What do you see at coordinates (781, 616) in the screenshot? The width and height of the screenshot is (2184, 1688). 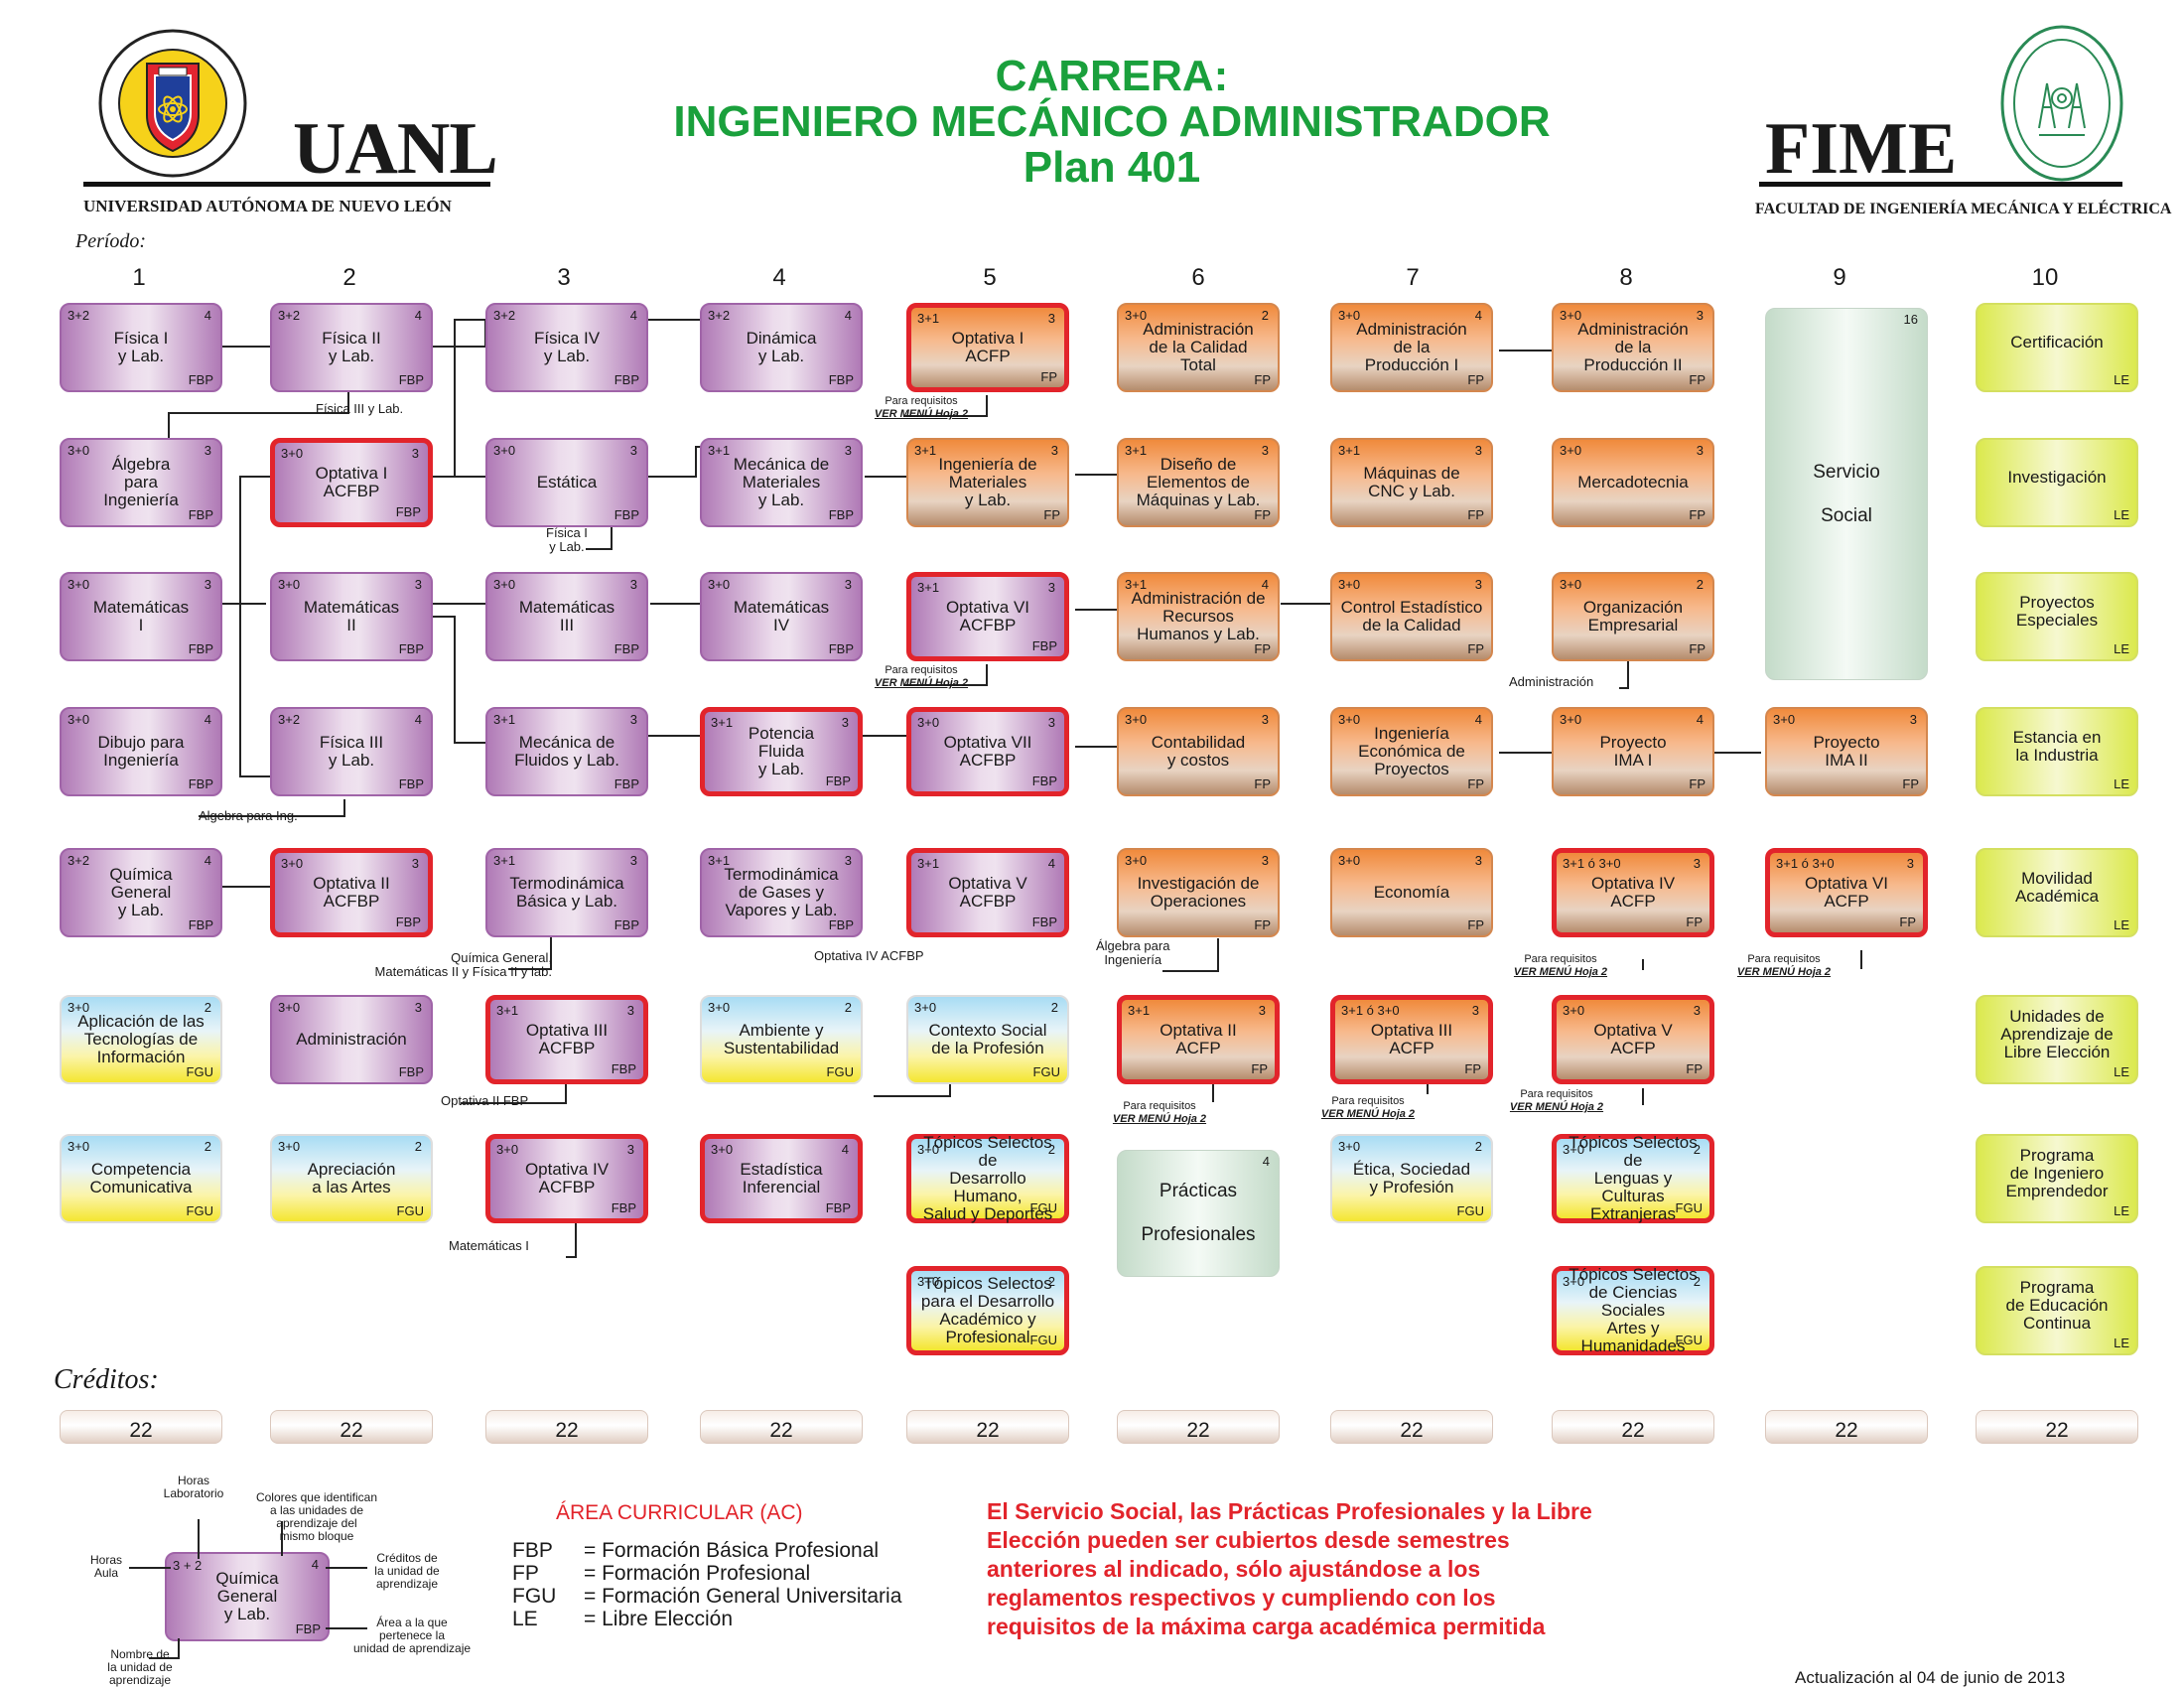 I see `course-box: 3+0 3 Matemáticas IV FBP` at bounding box center [781, 616].